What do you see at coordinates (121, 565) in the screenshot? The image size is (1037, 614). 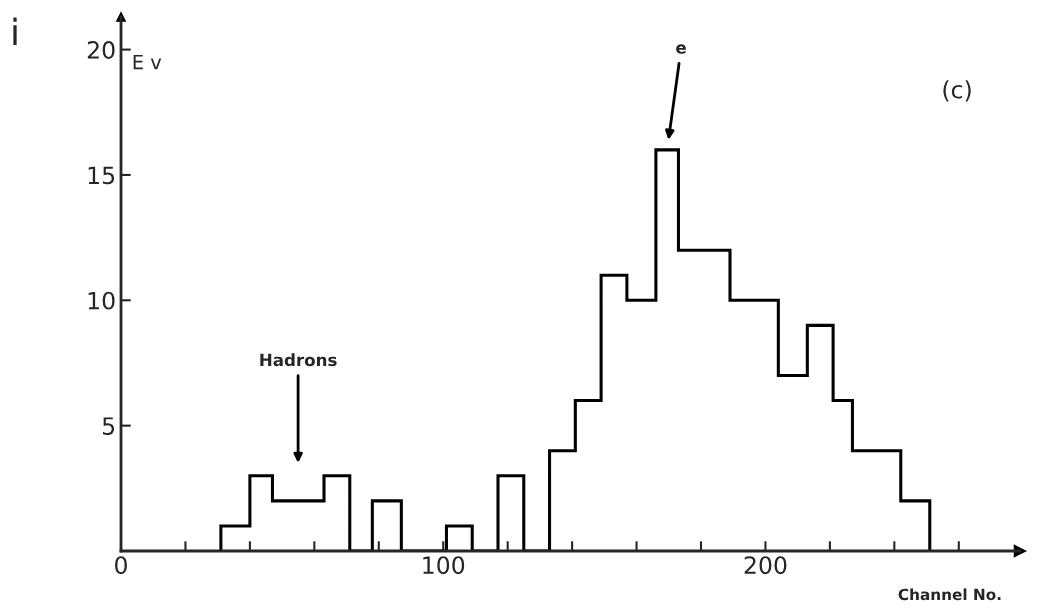 I see `x-tick-label: 0` at bounding box center [121, 565].